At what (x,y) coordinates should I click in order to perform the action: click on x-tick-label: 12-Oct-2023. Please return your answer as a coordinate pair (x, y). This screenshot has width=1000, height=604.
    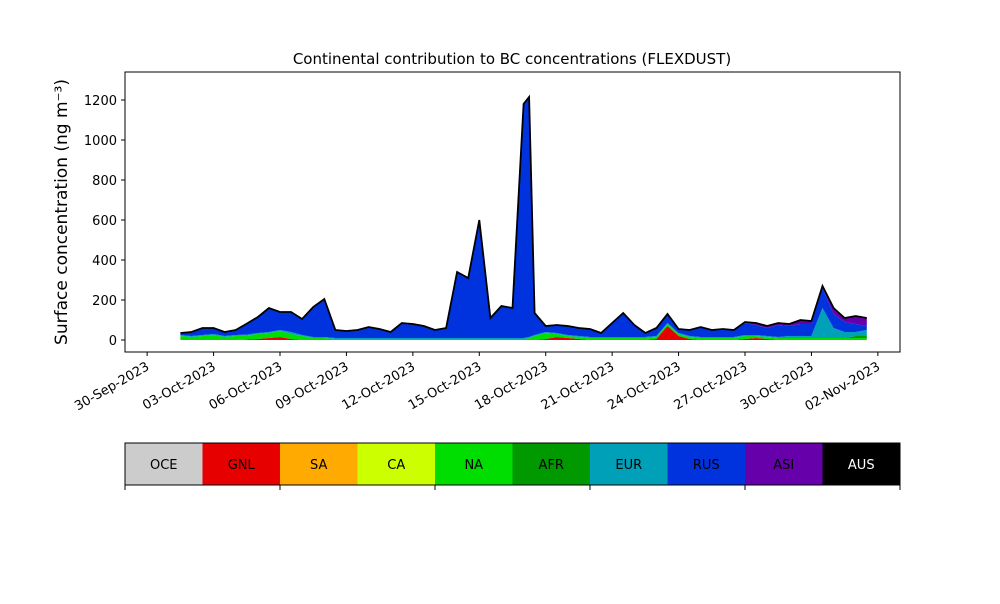
    Looking at the image, I should click on (379, 386).